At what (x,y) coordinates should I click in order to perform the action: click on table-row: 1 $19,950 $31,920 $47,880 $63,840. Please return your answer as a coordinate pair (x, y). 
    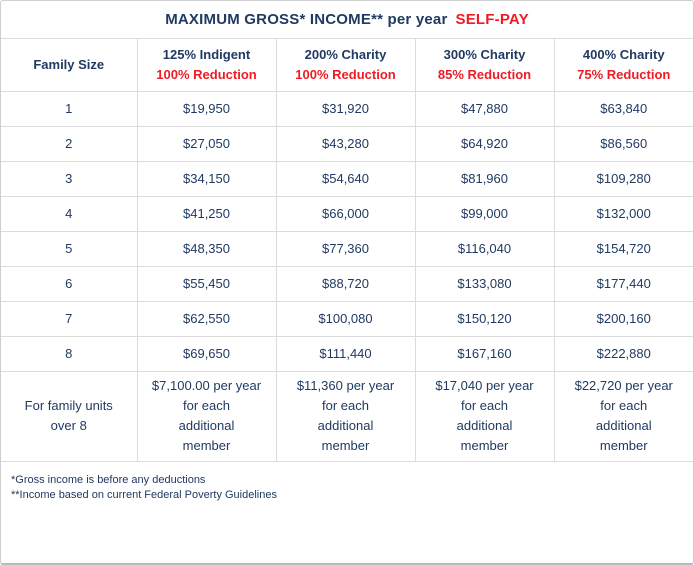
    Looking at the image, I should click on (347, 108).